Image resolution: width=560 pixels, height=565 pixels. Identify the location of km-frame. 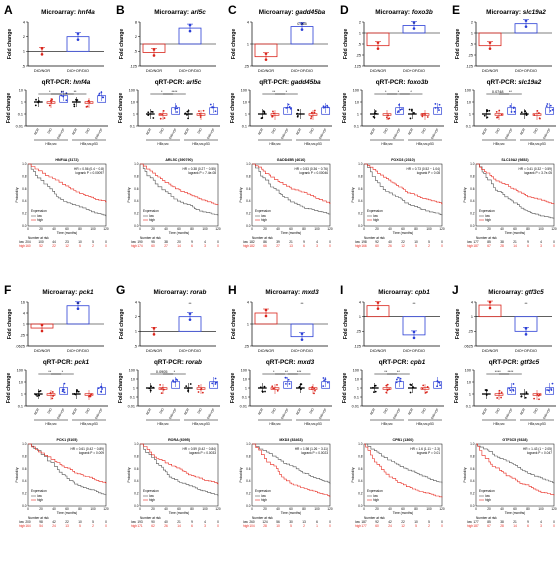
(403, 475).